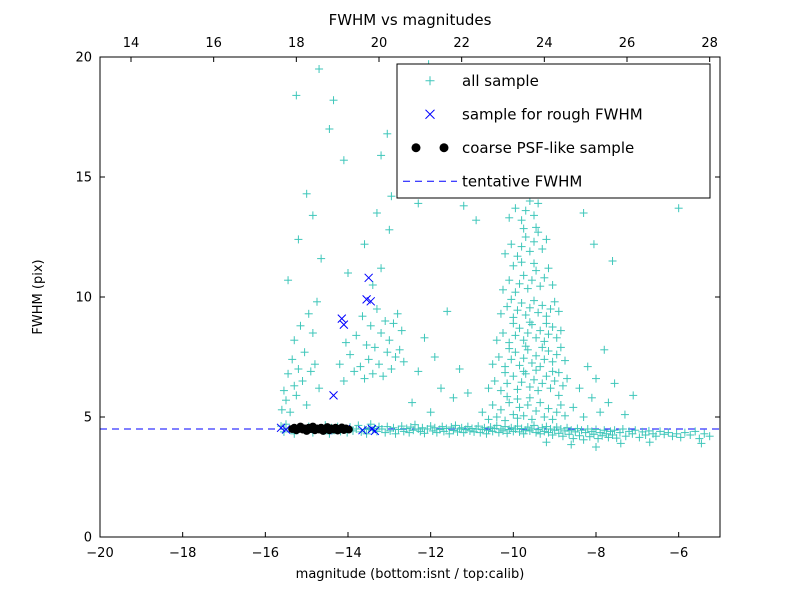 The image size is (800, 600). I want to click on y-tick-label: 5, so click(88, 418).